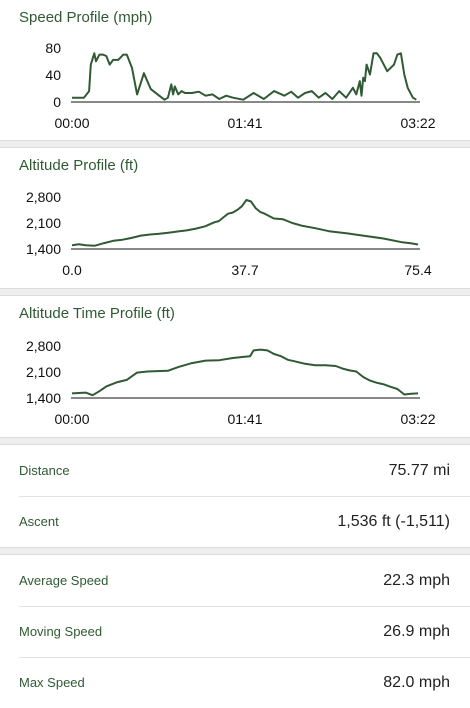 The width and height of the screenshot is (470, 708). I want to click on stat-label: Average Speed, so click(64, 580).